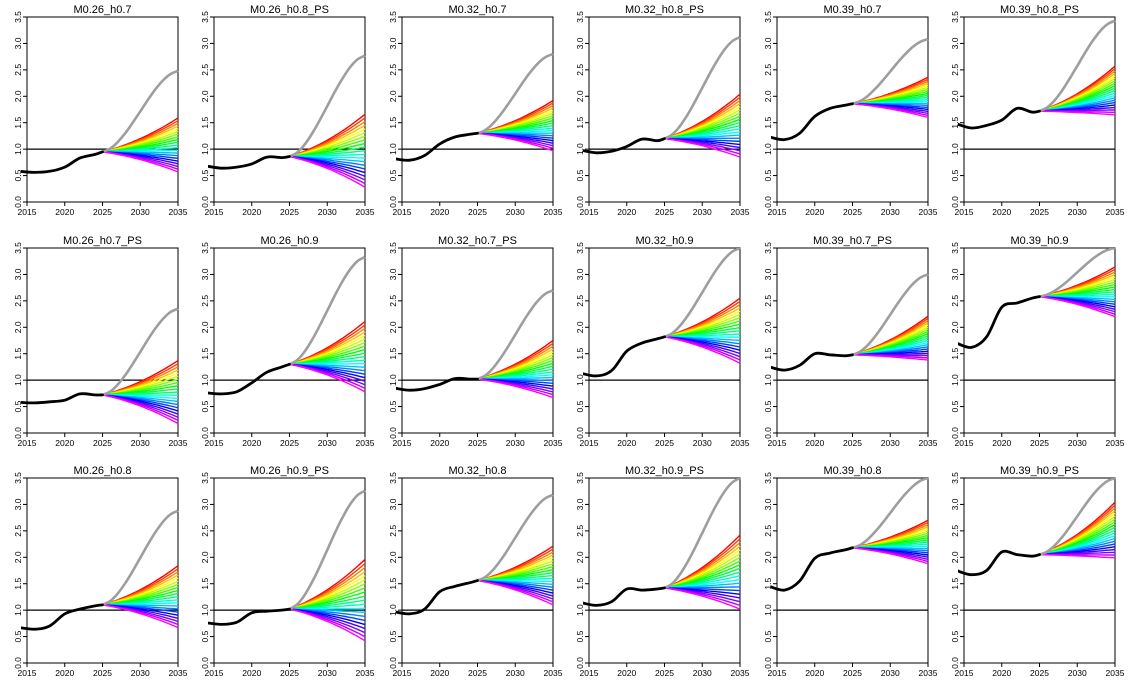  Describe the element at coordinates (477, 241) in the screenshot. I see `panel-title: M0.32_h0.7_PS` at that location.